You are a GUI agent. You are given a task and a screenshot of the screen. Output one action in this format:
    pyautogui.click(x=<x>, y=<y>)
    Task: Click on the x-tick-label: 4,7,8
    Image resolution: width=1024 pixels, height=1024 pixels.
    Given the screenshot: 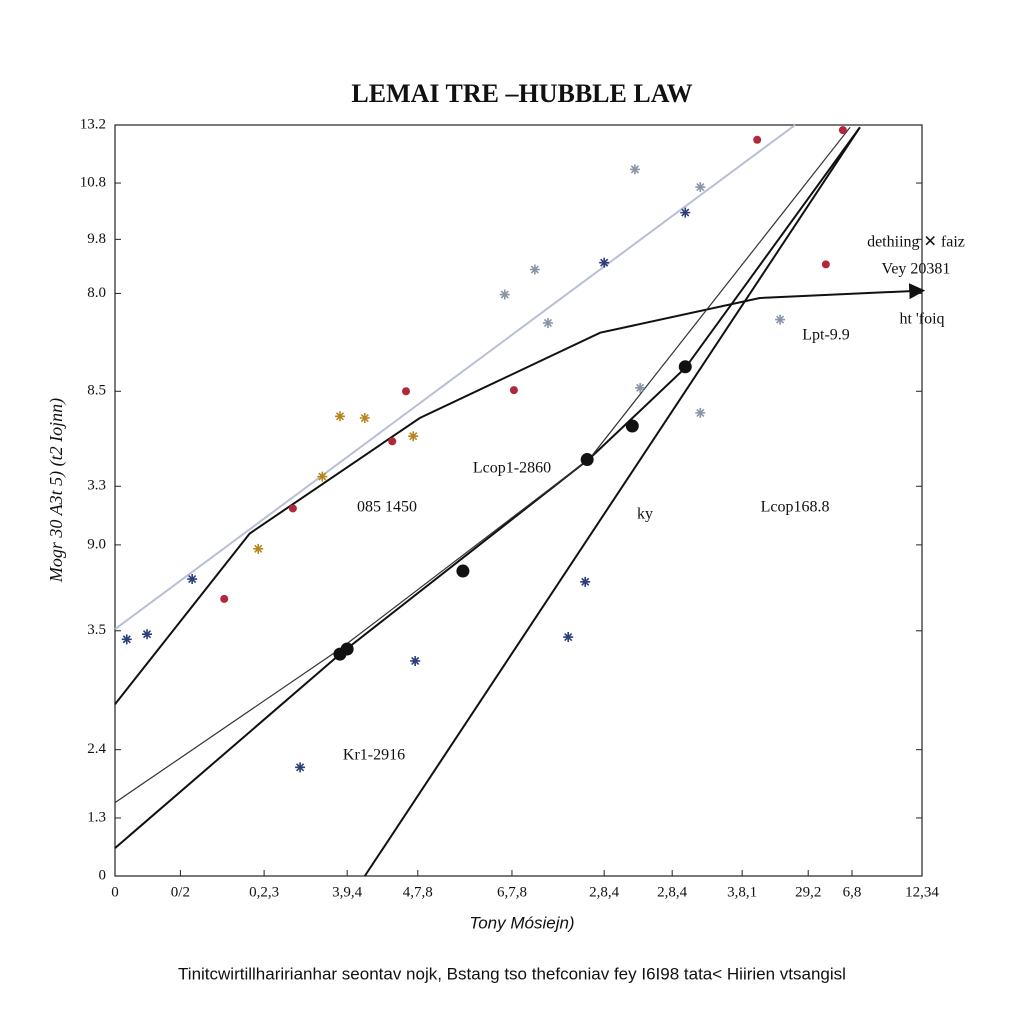 What is the action you would take?
    pyautogui.click(x=418, y=892)
    